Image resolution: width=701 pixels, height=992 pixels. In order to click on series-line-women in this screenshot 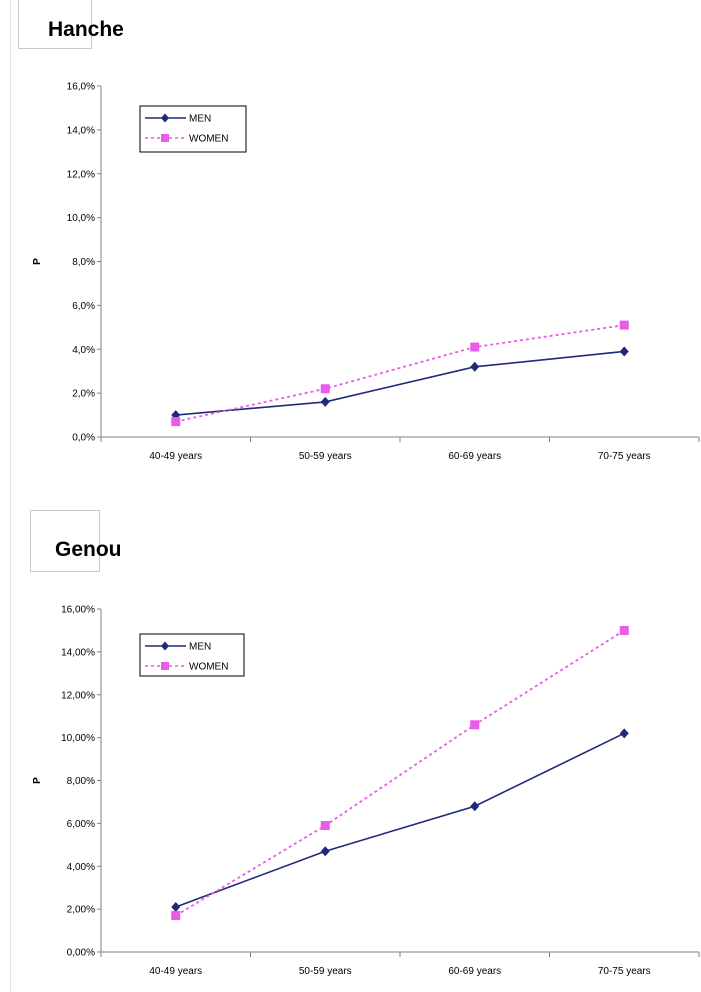, I will do `click(400, 373)`.